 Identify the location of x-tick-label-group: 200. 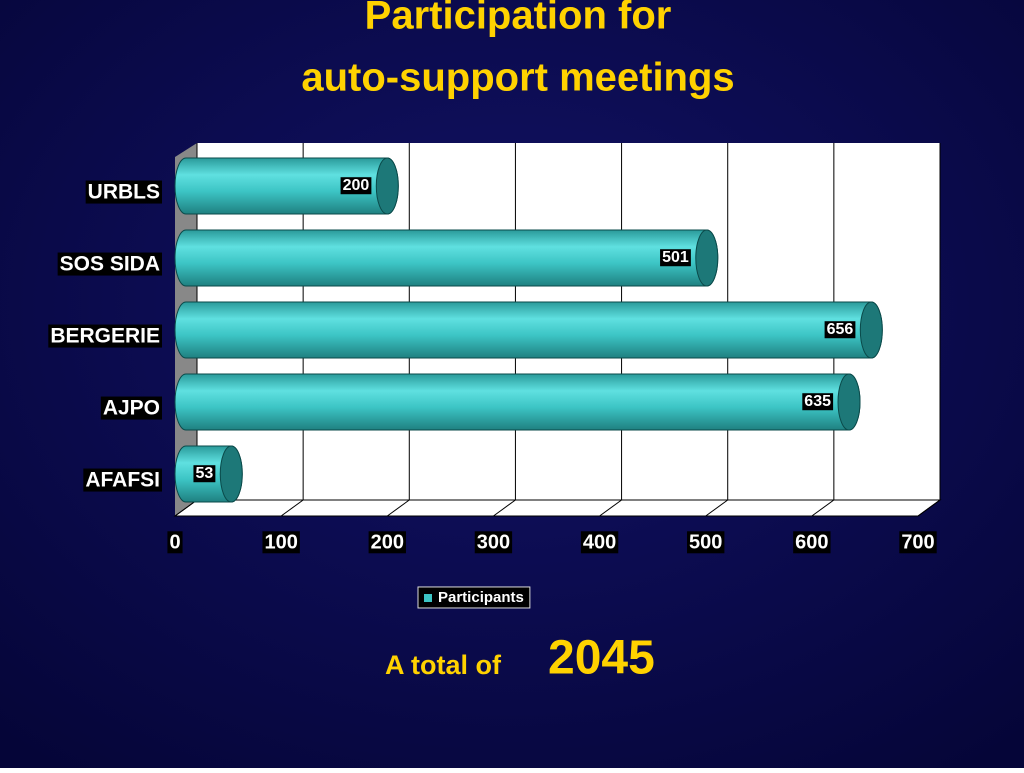
(387, 542).